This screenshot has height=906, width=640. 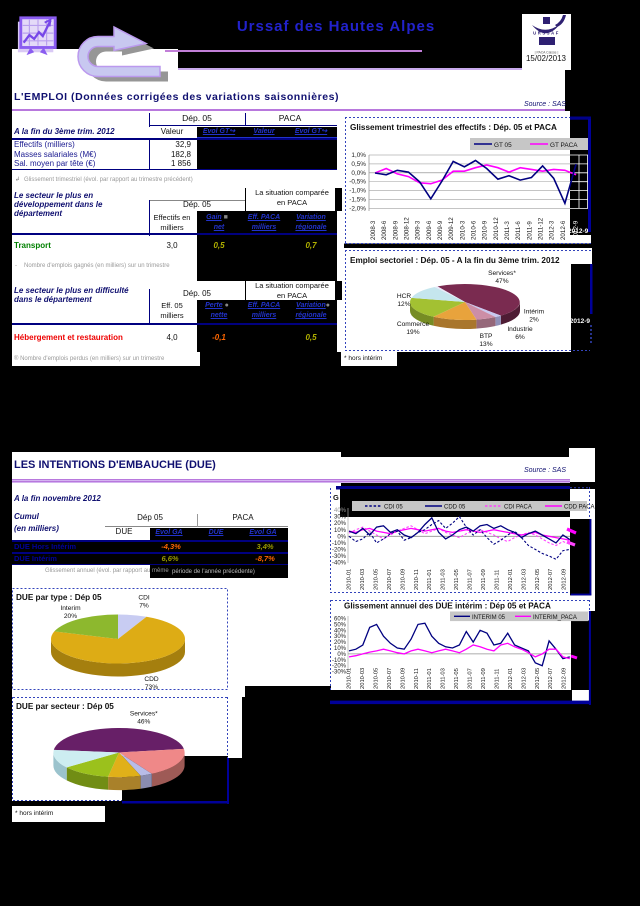 I want to click on svg-text: -1,0%, so click(x=357, y=191).